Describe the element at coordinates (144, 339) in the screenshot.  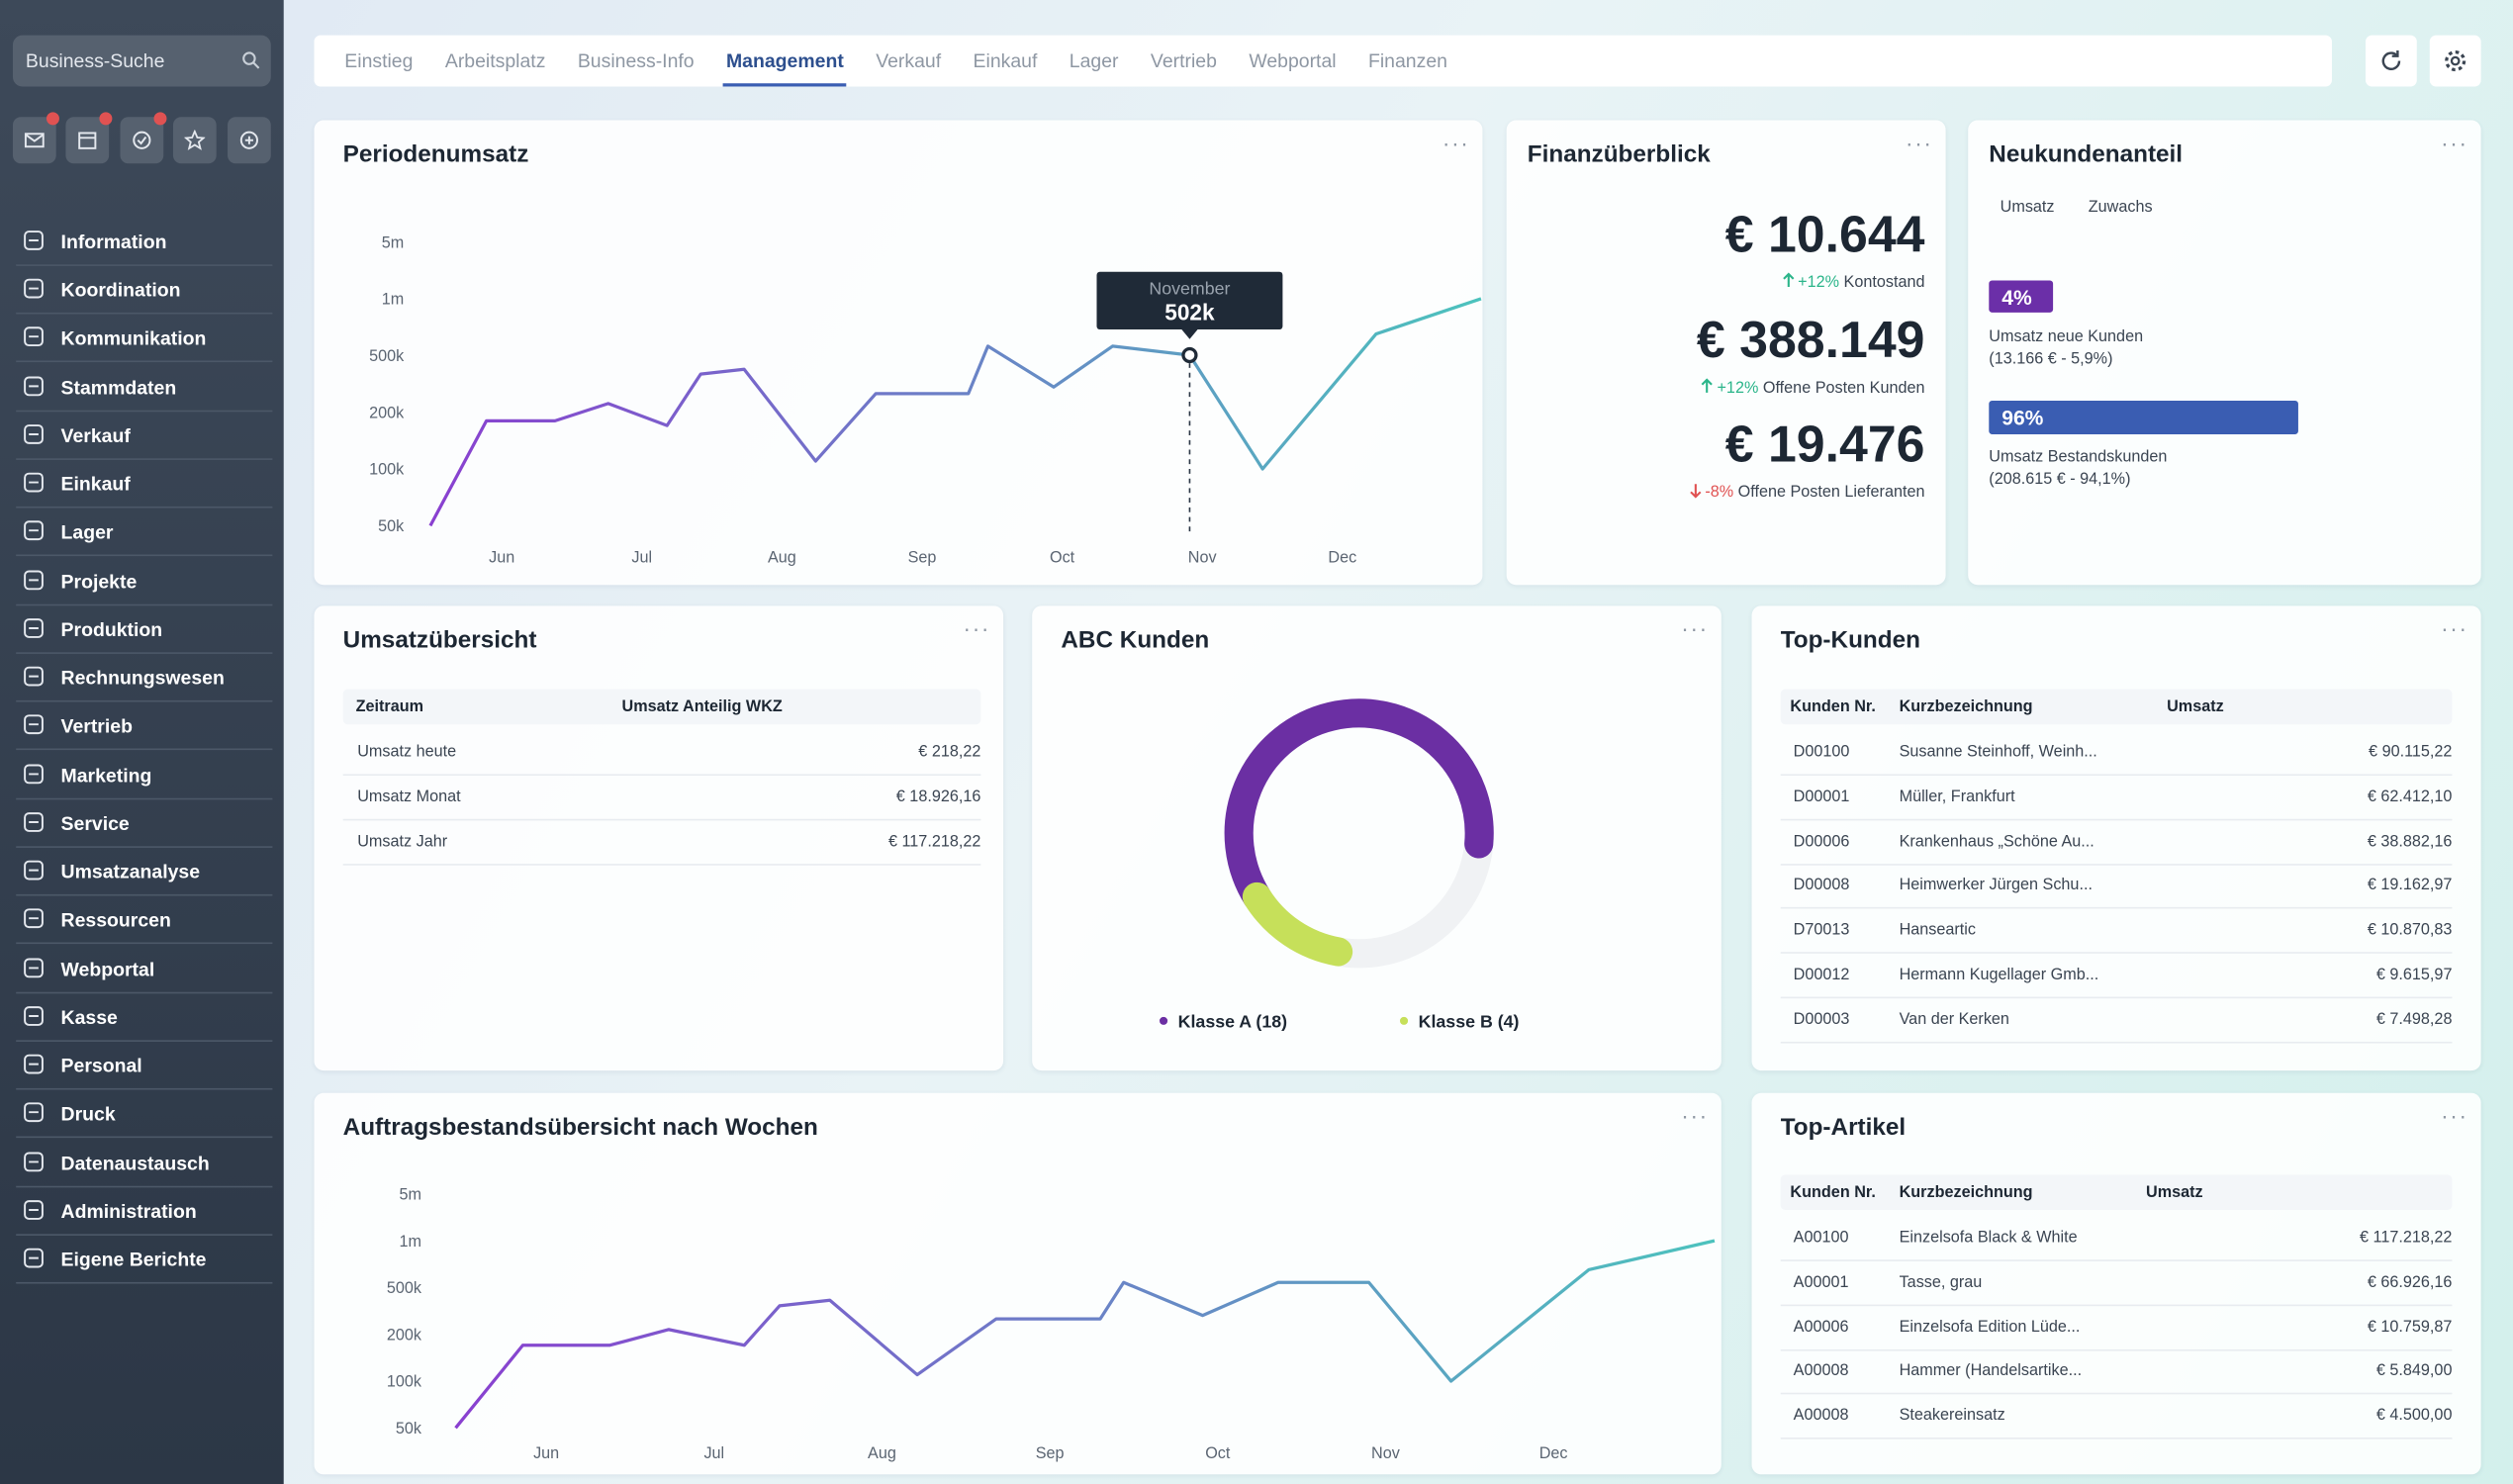
I see `nav-item: Kommunikation` at that location.